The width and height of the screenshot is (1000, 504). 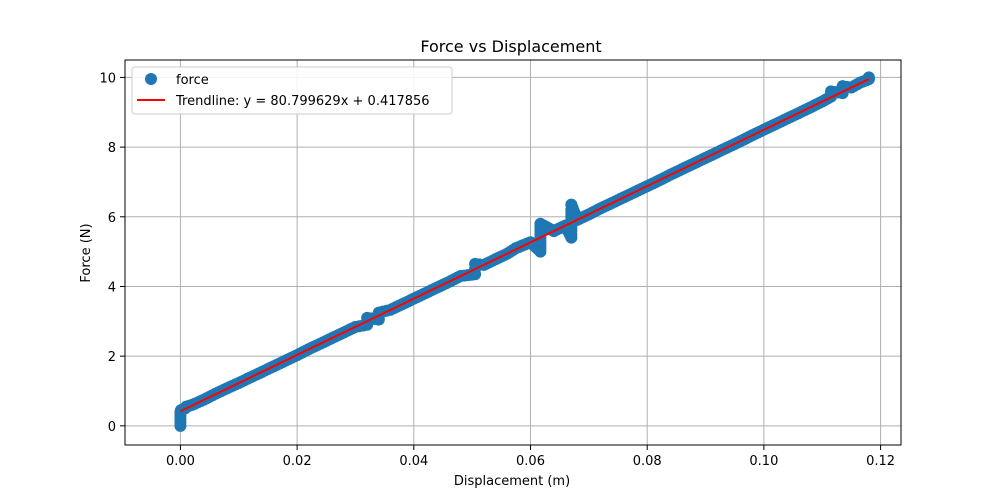 What do you see at coordinates (112, 287) in the screenshot?
I see `y-tick-label: 4` at bounding box center [112, 287].